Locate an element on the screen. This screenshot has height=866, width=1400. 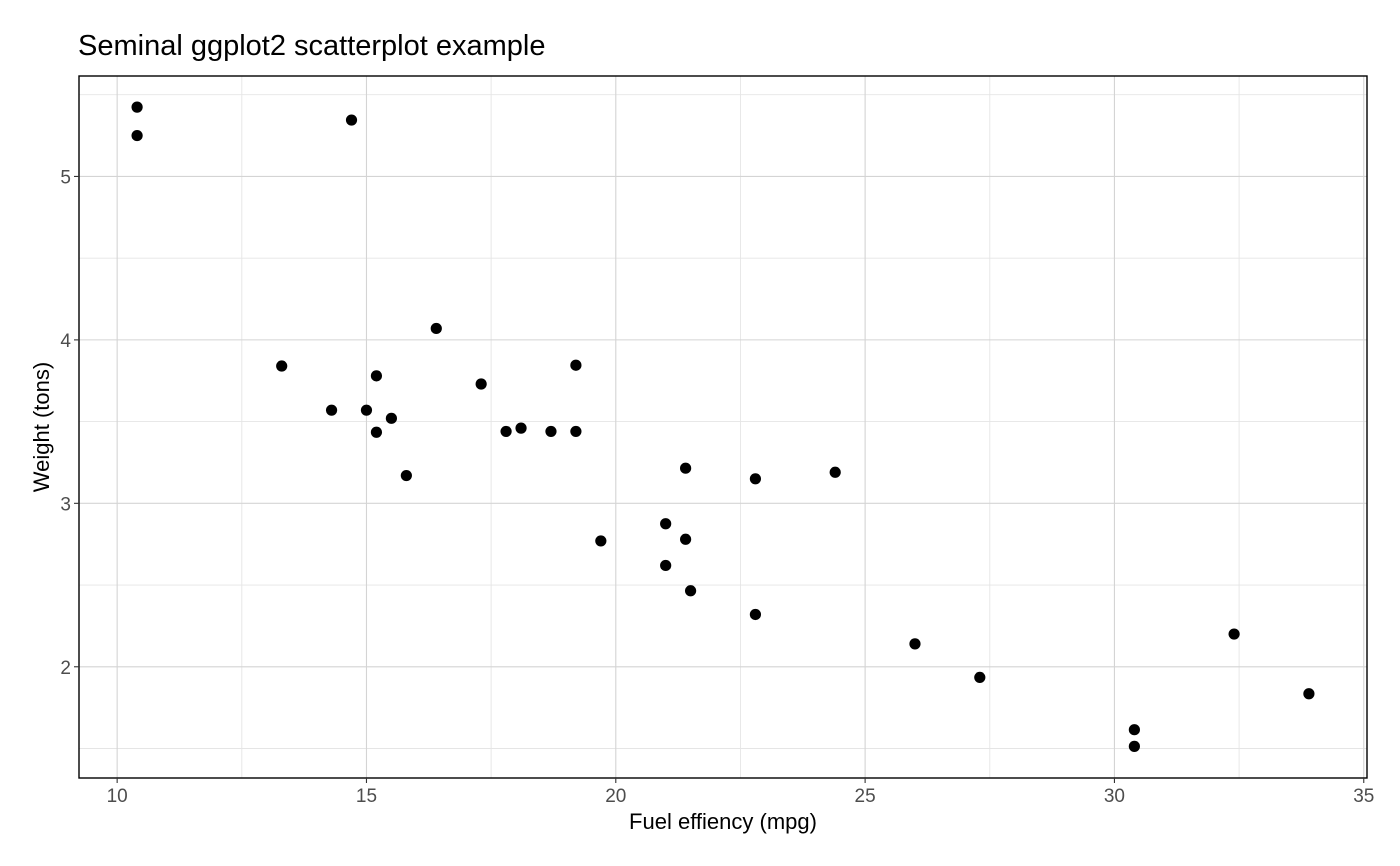
y-tick-label: 3 is located at coordinates (65, 504).